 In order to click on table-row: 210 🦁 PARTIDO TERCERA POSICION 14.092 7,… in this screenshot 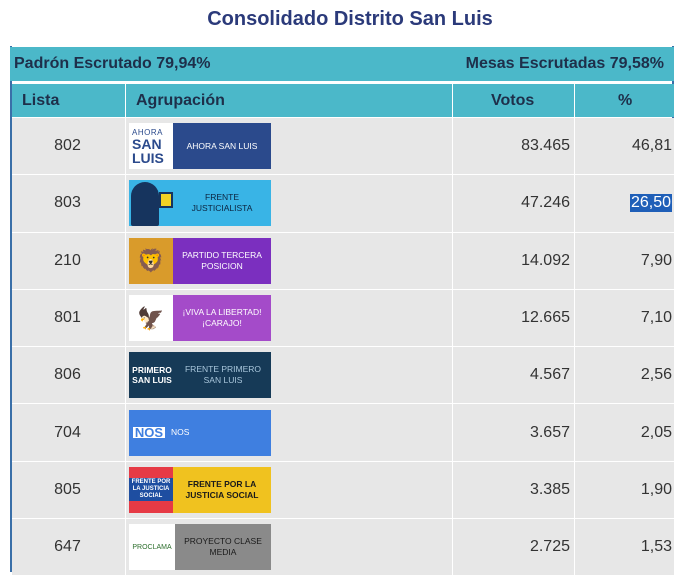, I will do `click(343, 261)`.